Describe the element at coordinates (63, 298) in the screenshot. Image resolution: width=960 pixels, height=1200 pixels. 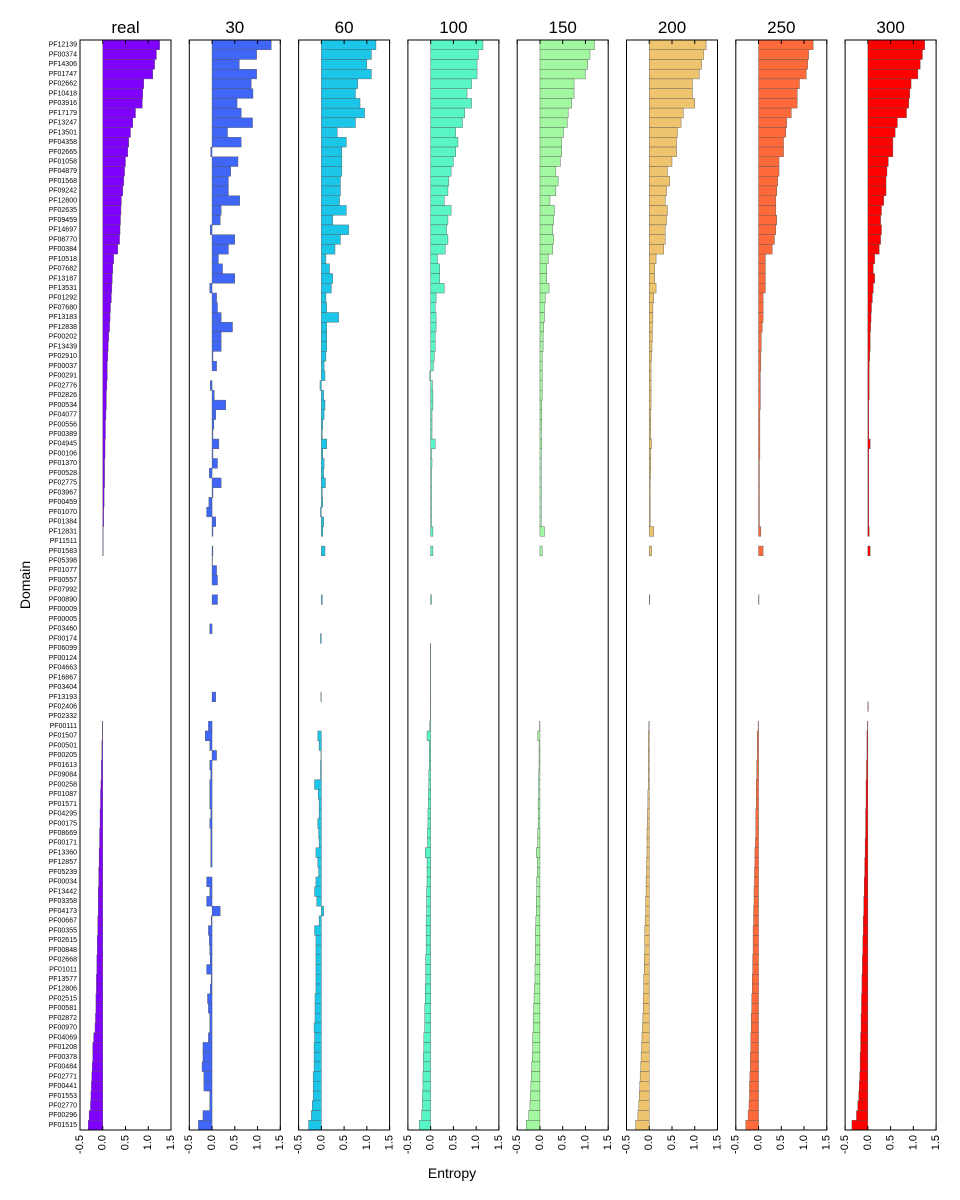
I see `y-tick-label: PF01292` at that location.